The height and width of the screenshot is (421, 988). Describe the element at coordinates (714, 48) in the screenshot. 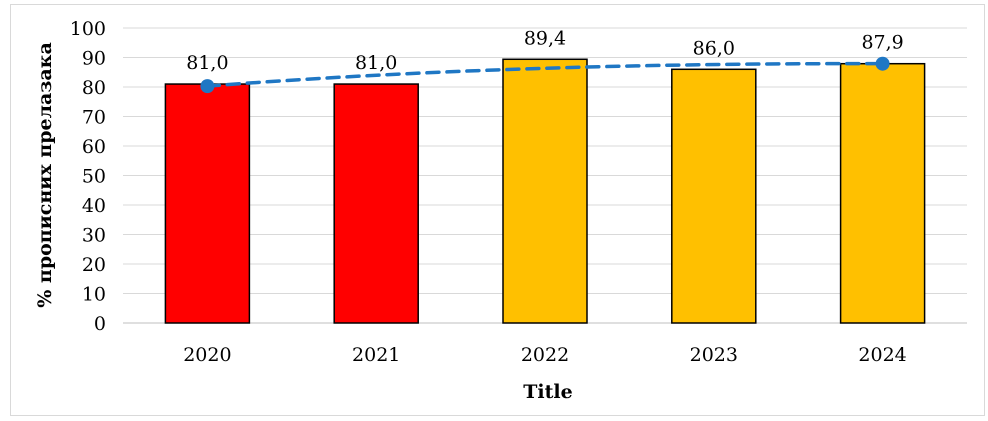

I see `data-label: 86,0` at that location.